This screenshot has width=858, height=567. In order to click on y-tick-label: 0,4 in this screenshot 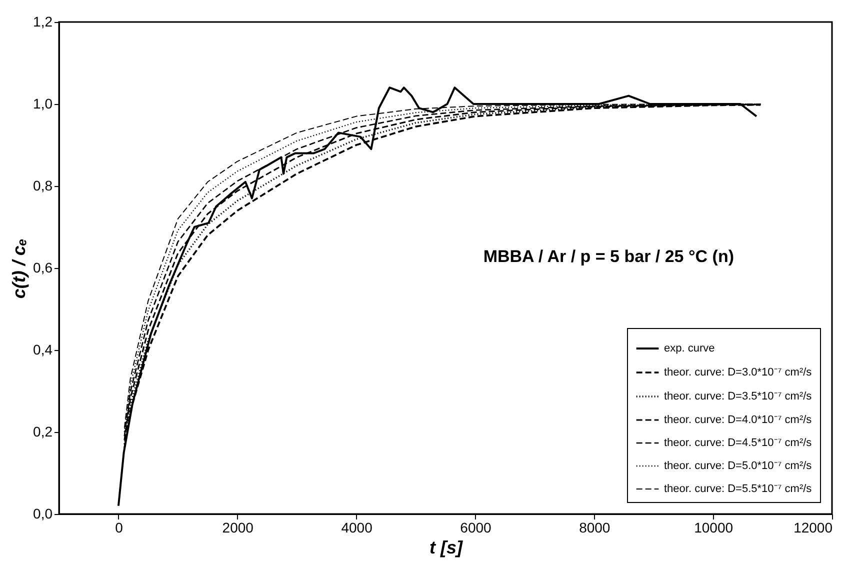, I will do `click(43, 350)`.